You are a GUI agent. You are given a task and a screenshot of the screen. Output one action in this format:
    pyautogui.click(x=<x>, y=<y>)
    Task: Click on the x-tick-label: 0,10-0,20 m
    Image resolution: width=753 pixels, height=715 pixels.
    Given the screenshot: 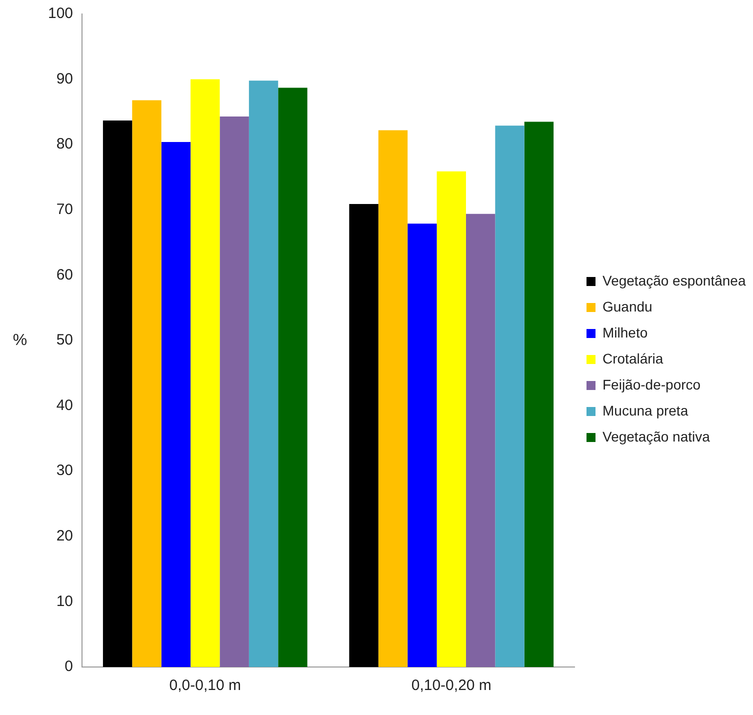 What is the action you would take?
    pyautogui.click(x=451, y=685)
    